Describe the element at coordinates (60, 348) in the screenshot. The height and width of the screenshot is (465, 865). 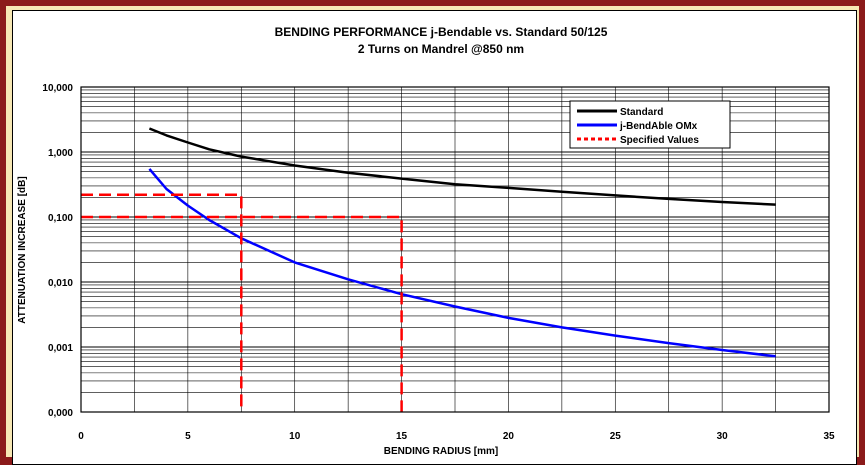
I see `y-tick-label: 0,001` at that location.